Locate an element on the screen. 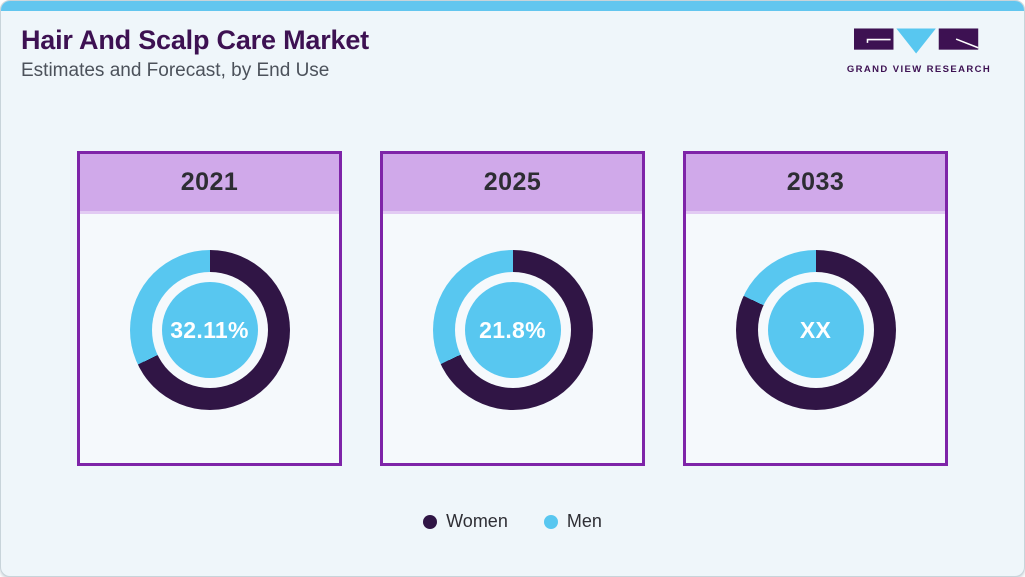  logo-g-detail is located at coordinates (878, 40).